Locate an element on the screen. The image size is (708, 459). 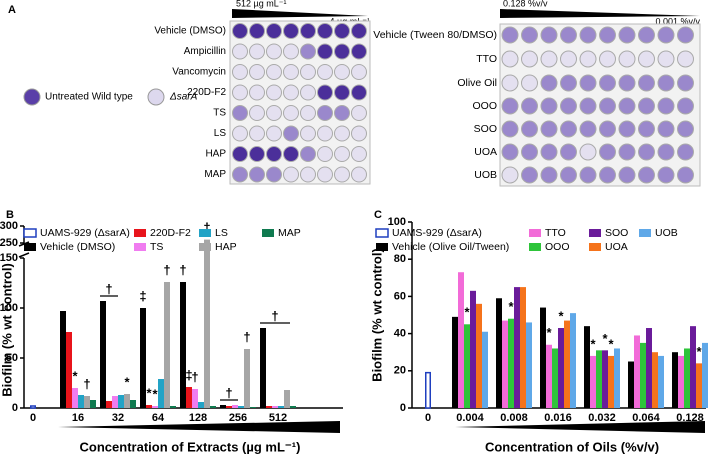
y-axis-title: Biofilm (% wt control) is located at coordinates (7, 330).